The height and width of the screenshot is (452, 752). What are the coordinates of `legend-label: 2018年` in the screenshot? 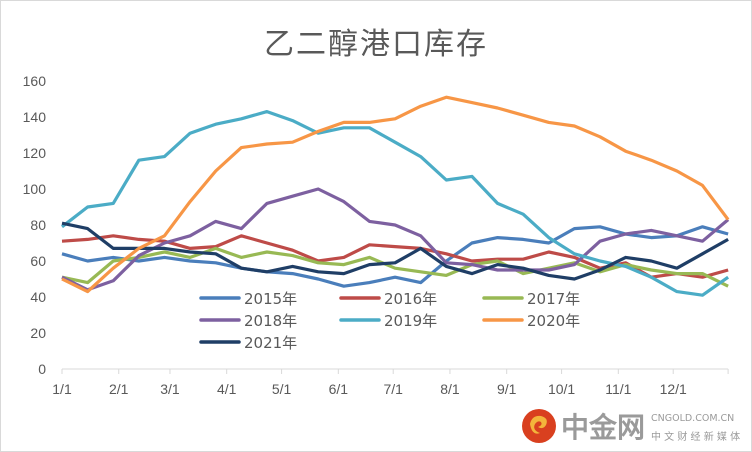 It's located at (270, 321).